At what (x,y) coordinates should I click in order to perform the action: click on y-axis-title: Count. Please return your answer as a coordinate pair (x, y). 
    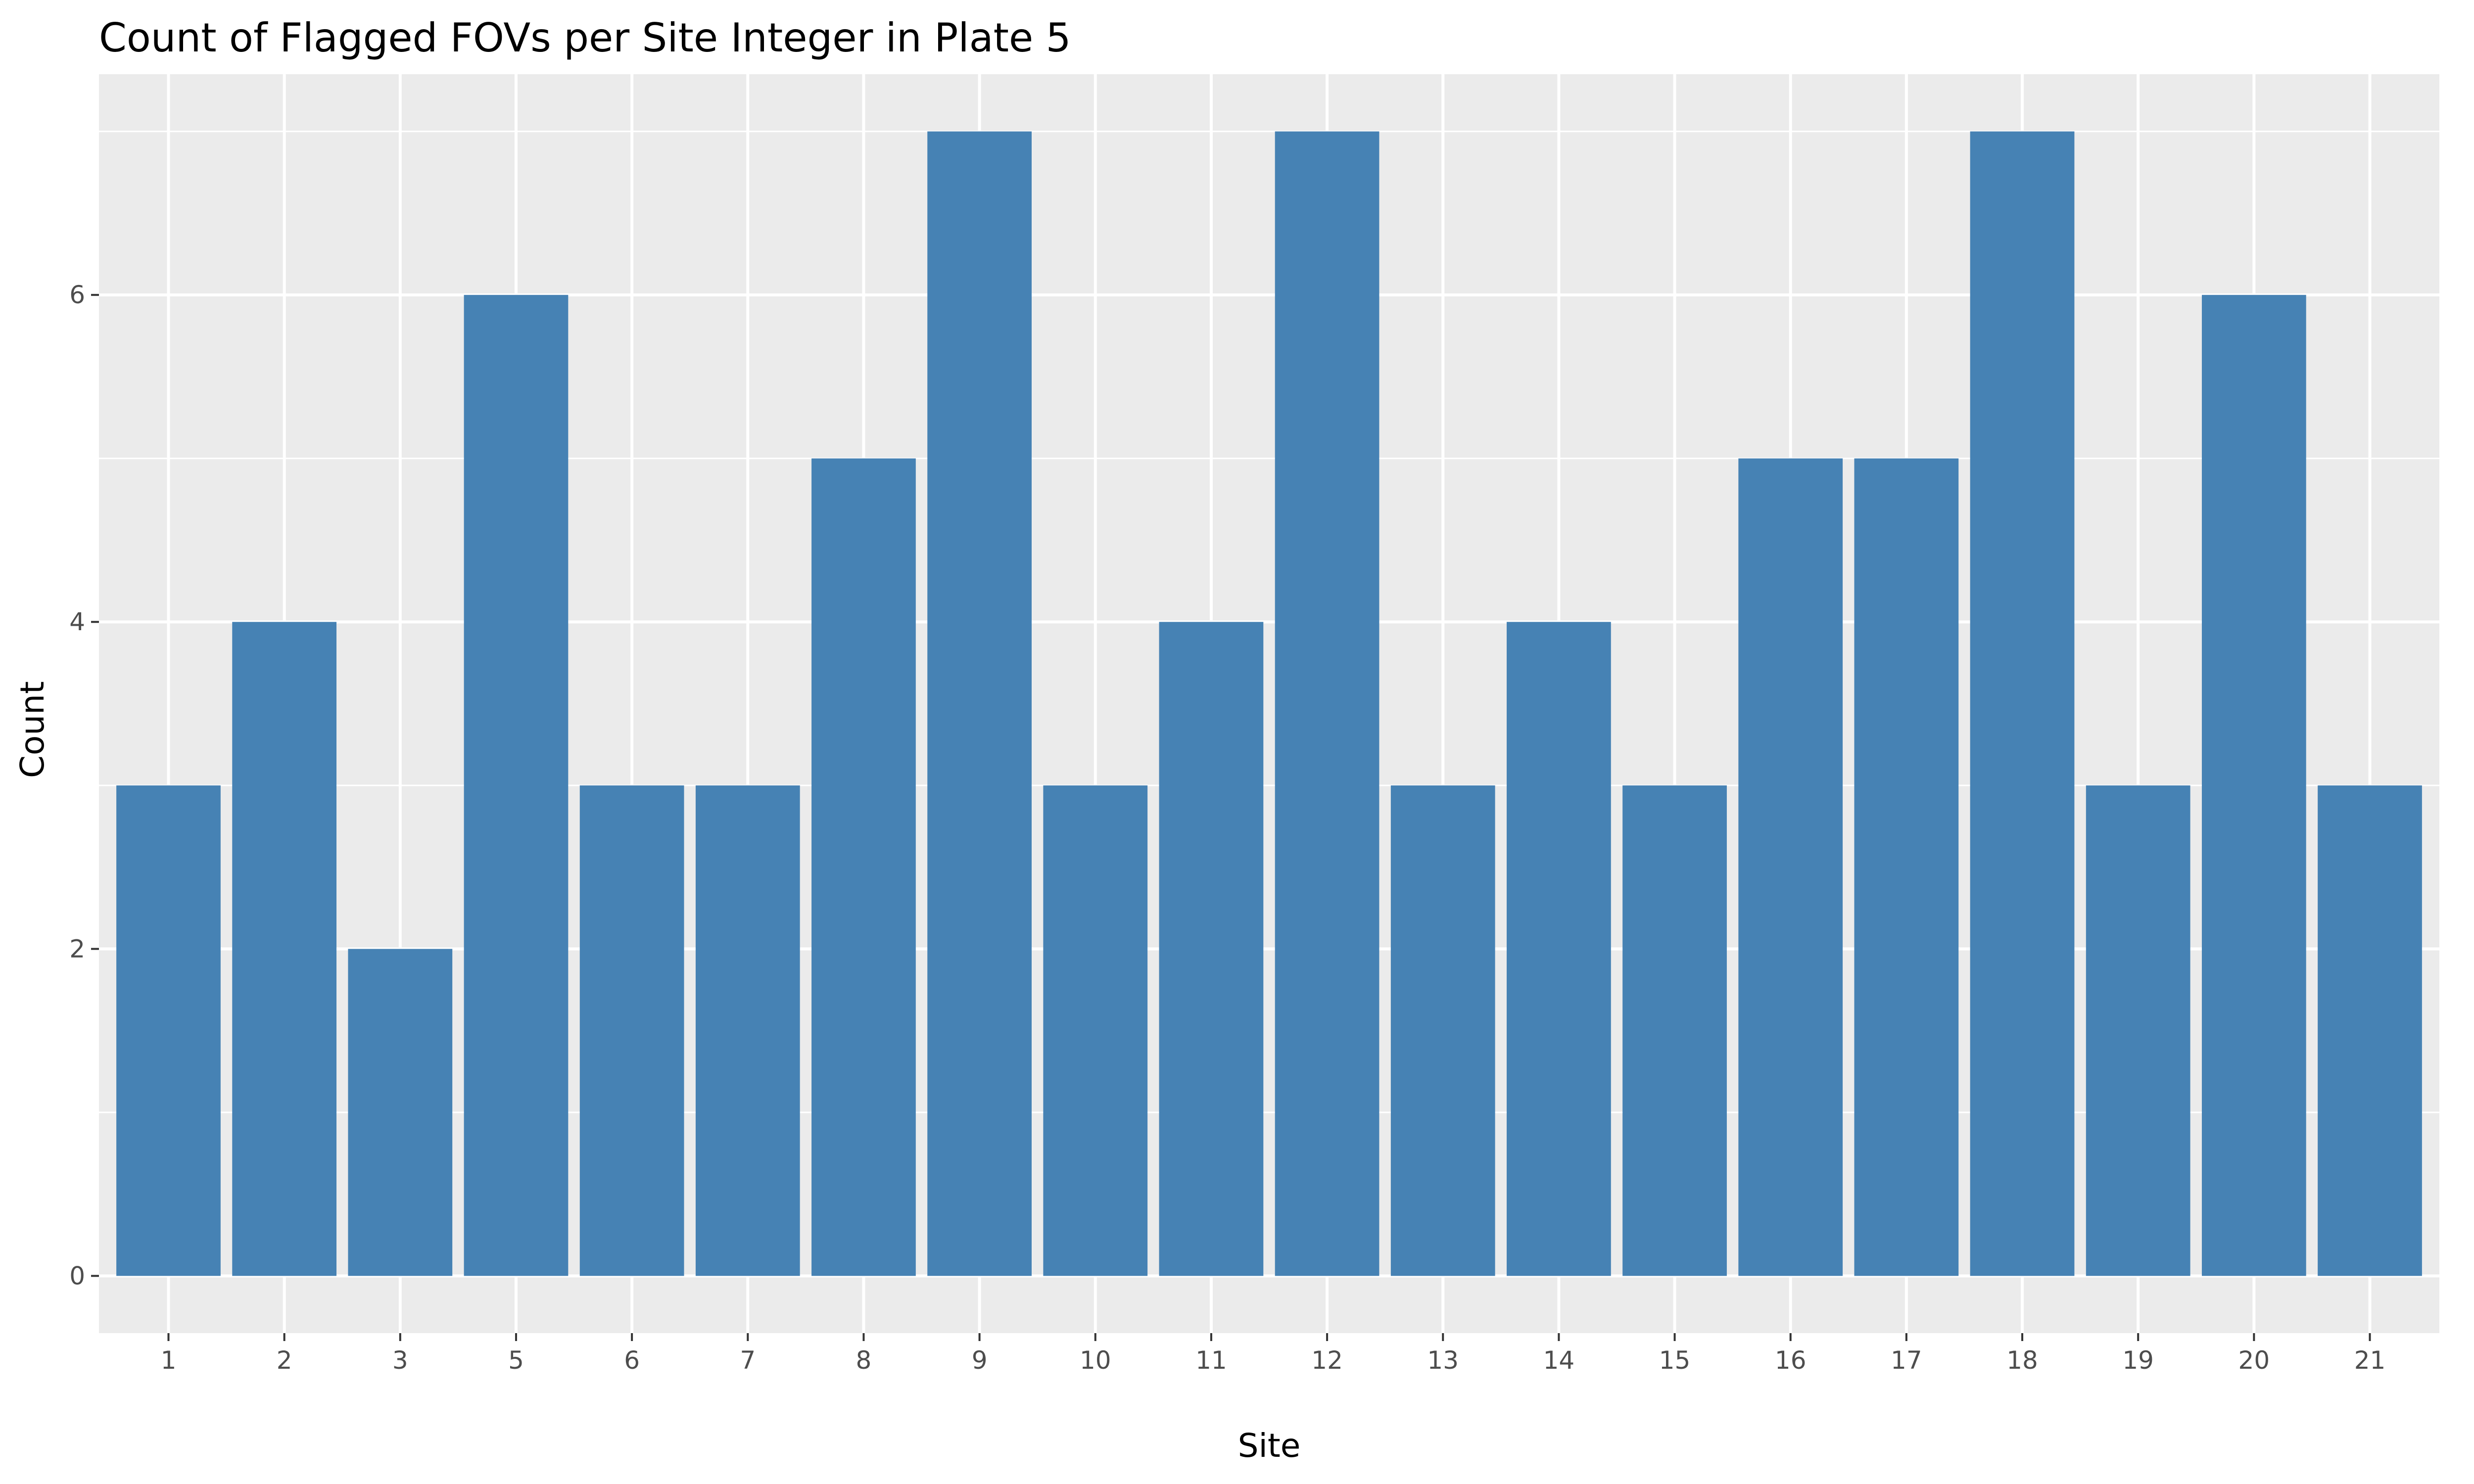
    Looking at the image, I should click on (32, 729).